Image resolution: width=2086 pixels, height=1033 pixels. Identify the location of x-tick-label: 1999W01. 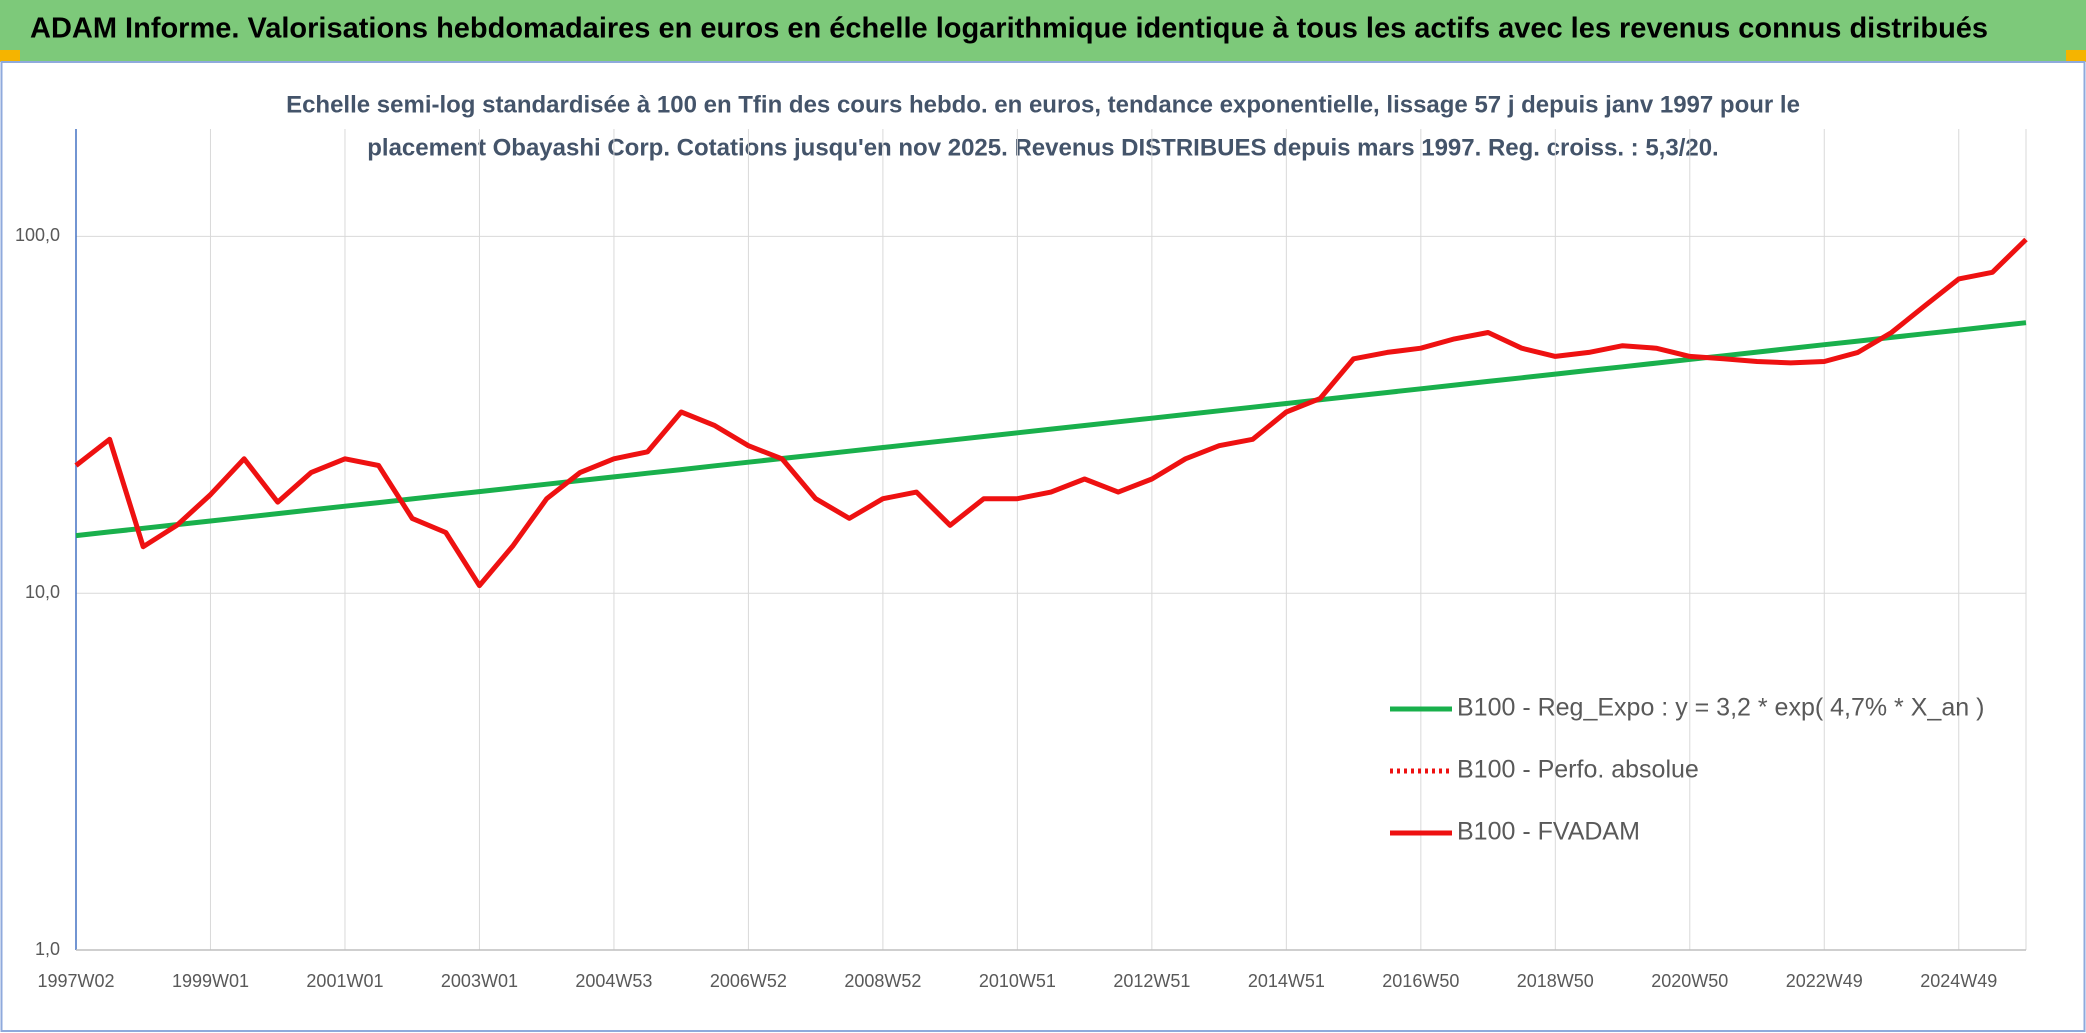
(210, 981).